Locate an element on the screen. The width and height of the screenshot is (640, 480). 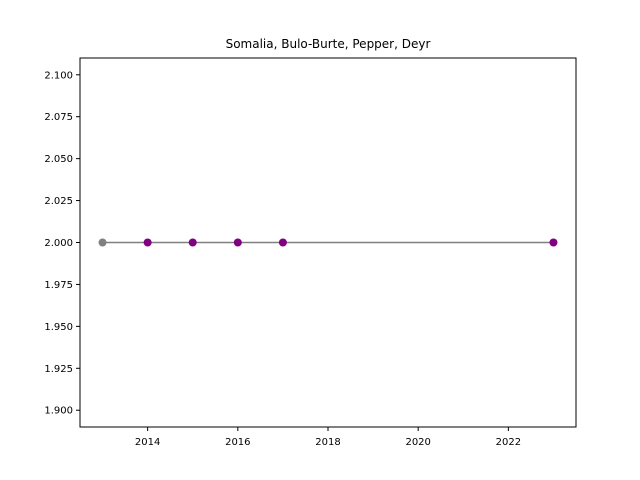
chart-title: Somalia, Bulo-Burte, Pepper, Deyr is located at coordinates (328, 44).